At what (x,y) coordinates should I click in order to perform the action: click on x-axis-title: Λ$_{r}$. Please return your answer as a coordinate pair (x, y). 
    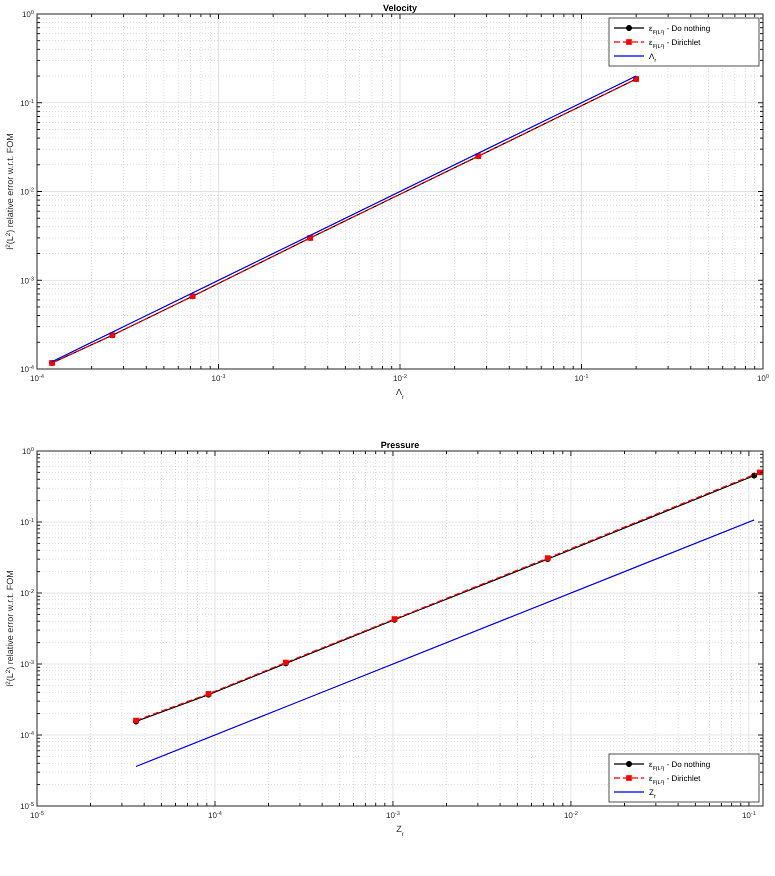
    Looking at the image, I should click on (400, 393).